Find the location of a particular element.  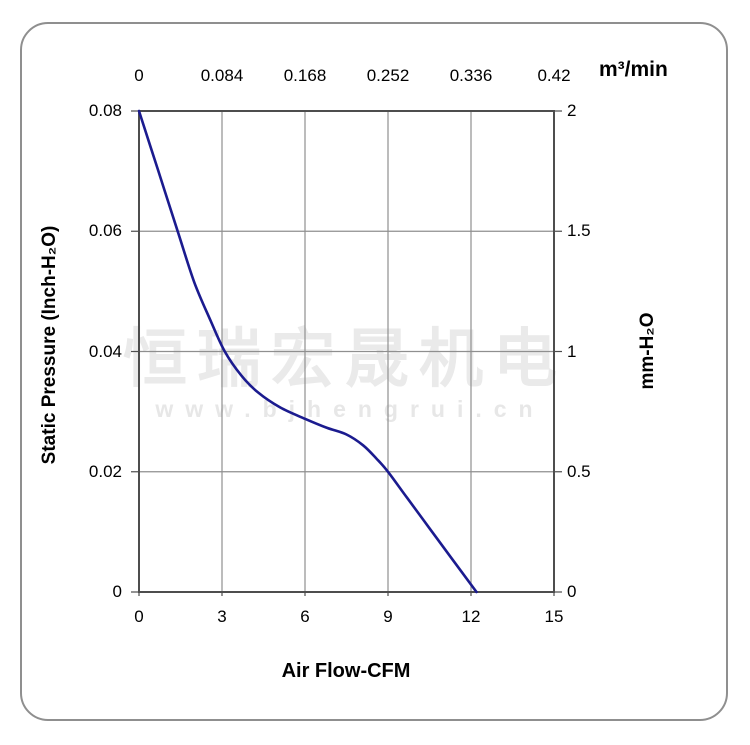

left-axis-tick-label: 0.02 is located at coordinates (105, 471).